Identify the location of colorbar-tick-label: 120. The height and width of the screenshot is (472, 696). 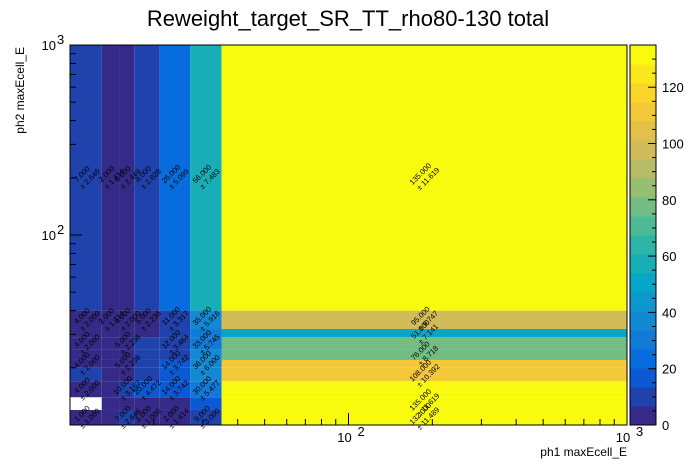
(673, 87).